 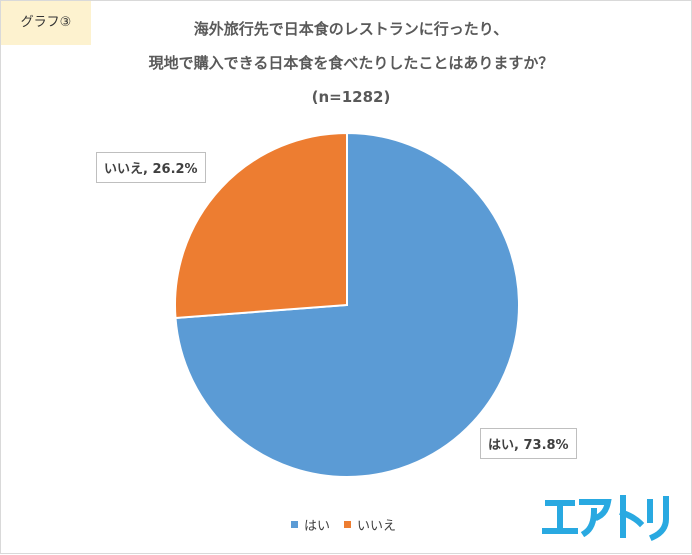 I want to click on data-label-no-category: いいえ, so click(x=124, y=169).